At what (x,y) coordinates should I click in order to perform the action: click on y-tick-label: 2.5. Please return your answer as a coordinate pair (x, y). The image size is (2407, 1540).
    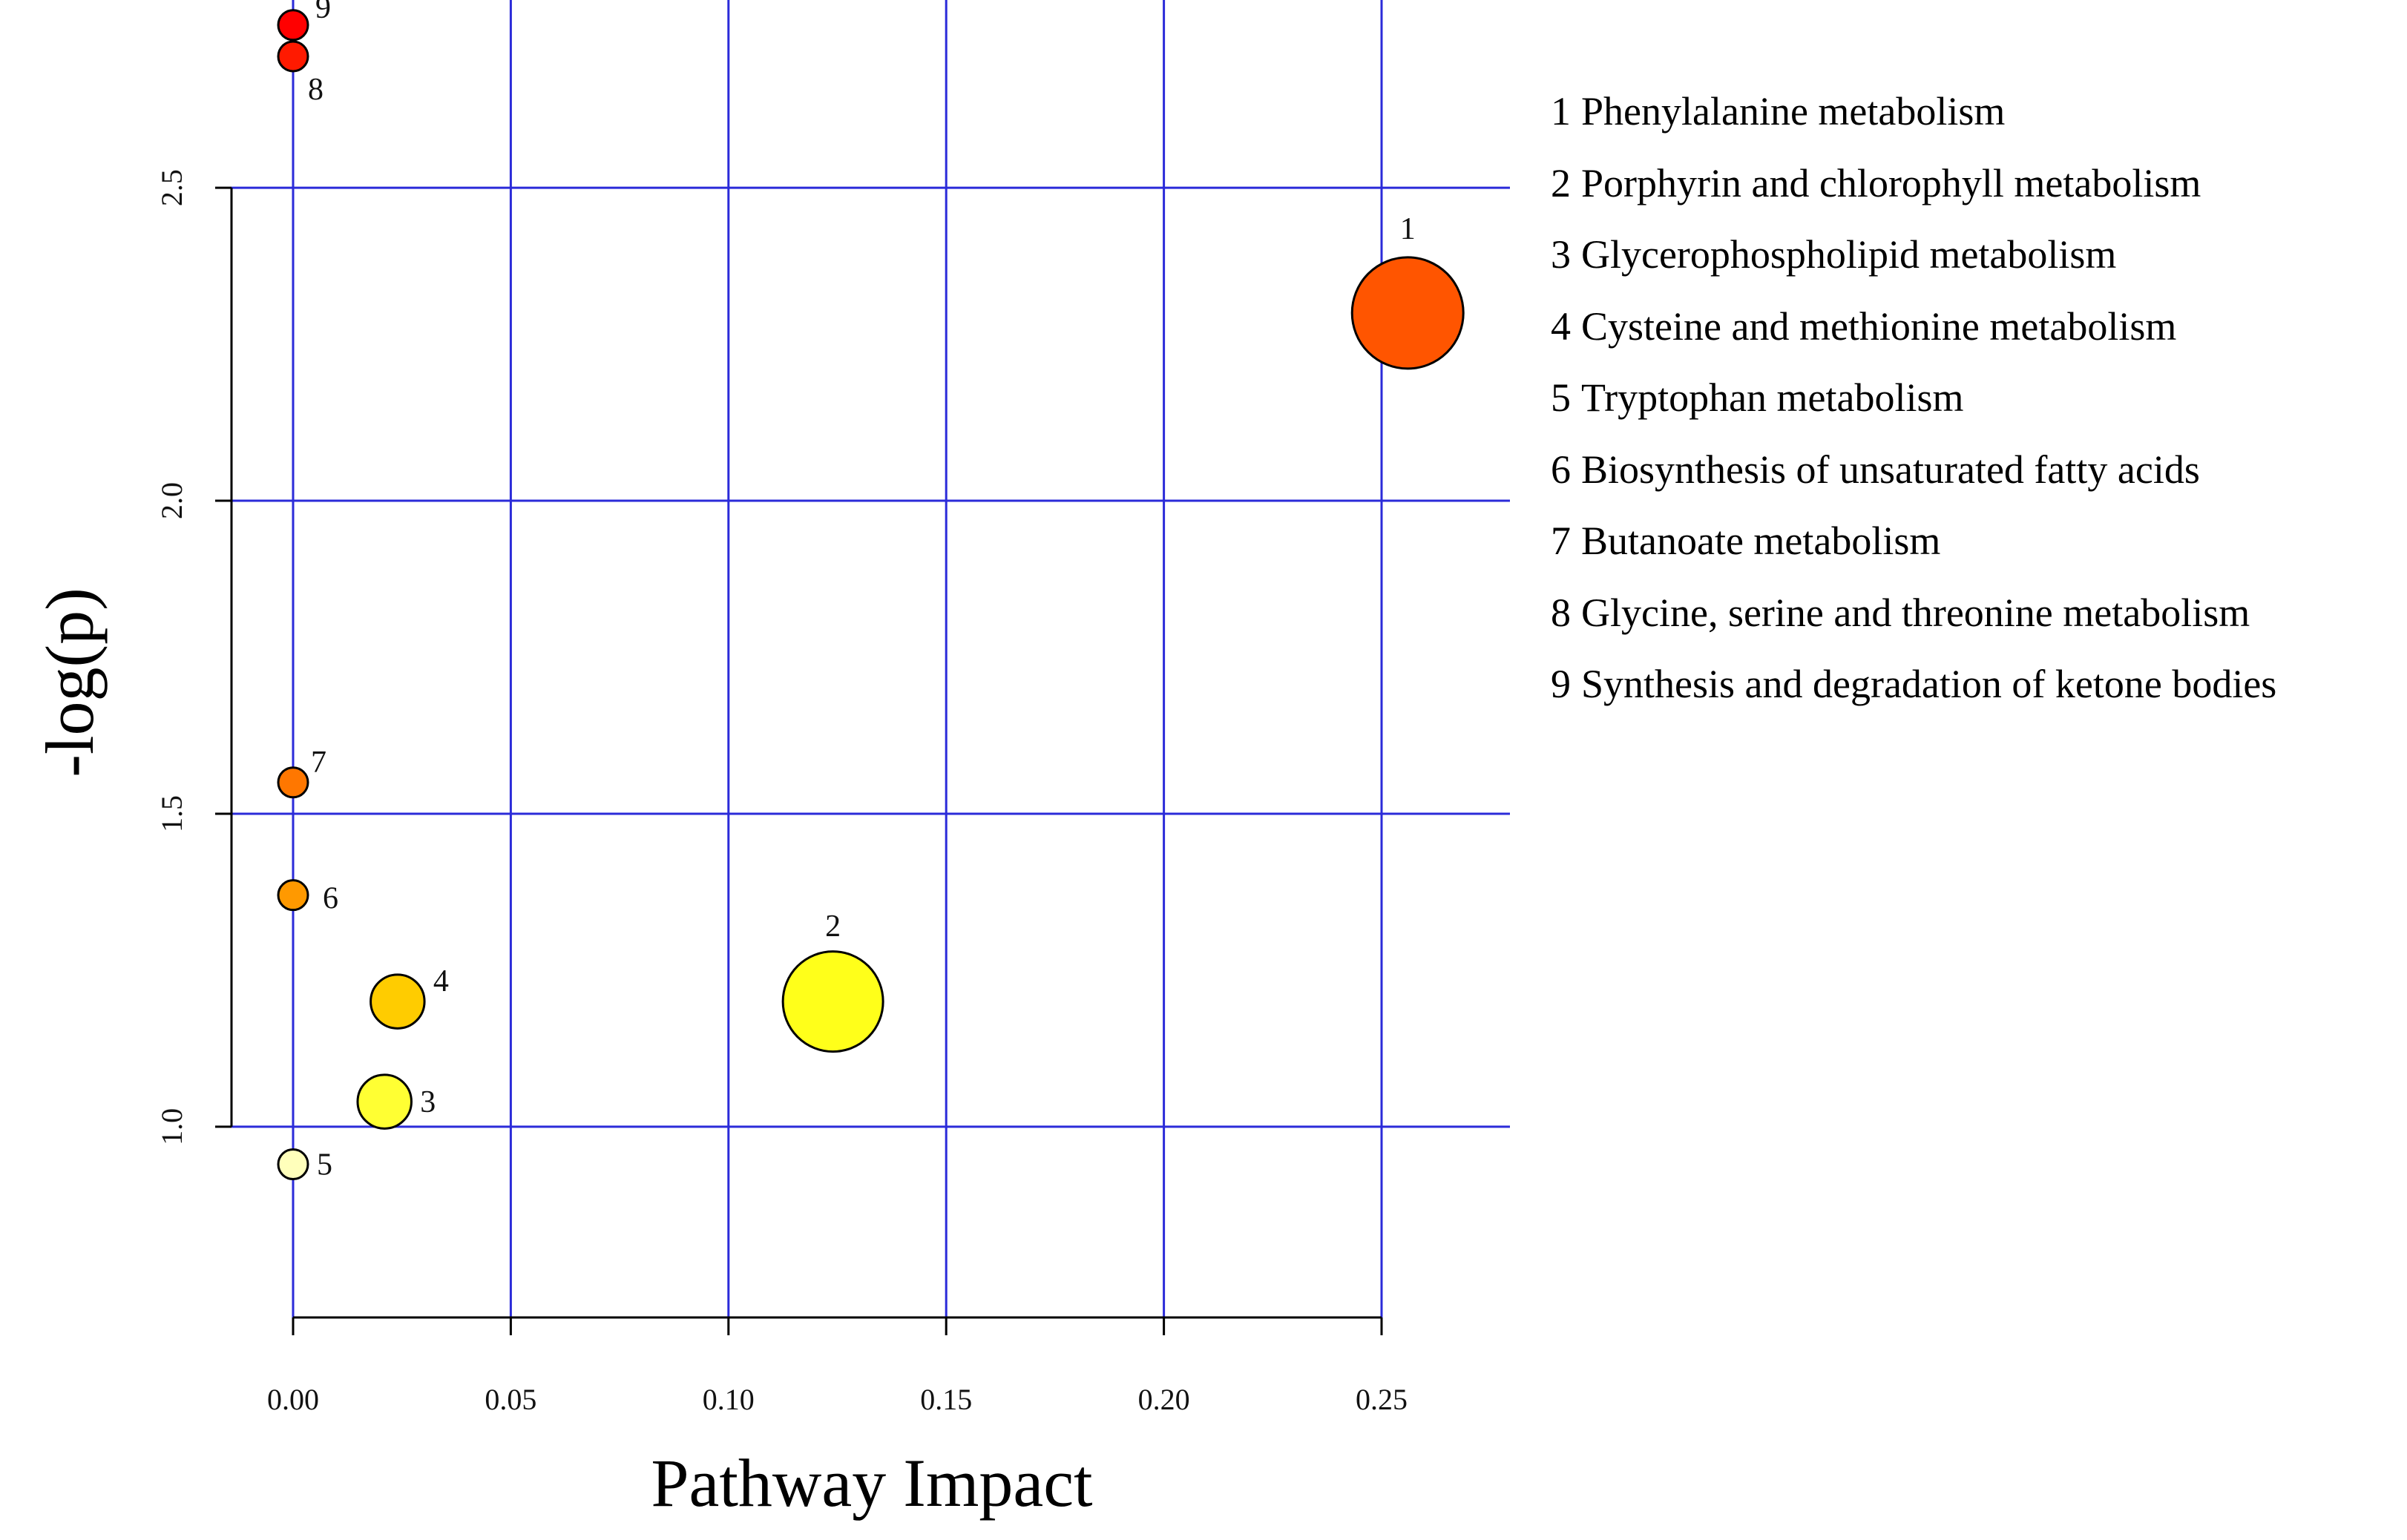
    Looking at the image, I should click on (171, 187).